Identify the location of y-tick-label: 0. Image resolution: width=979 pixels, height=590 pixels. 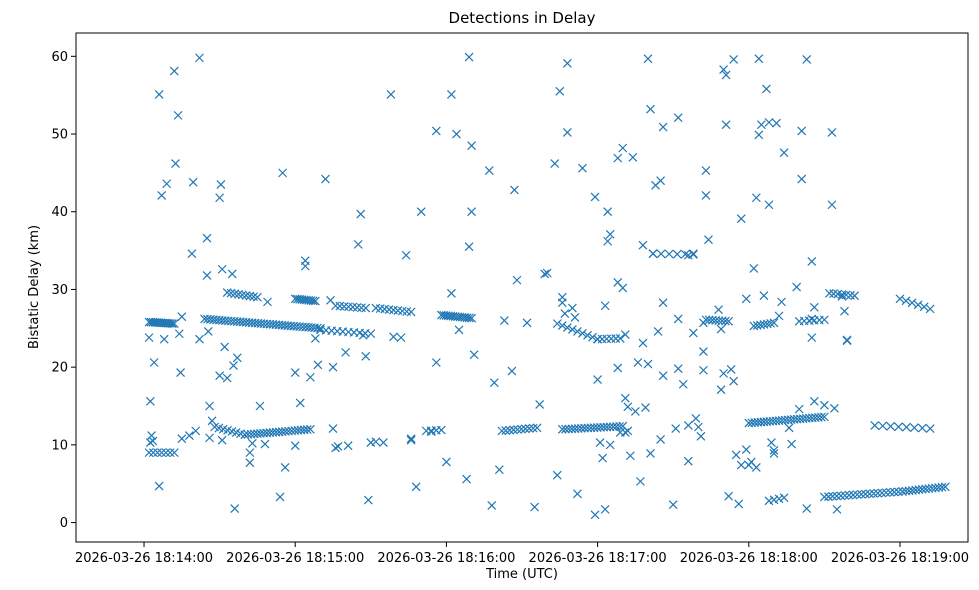
(64, 523).